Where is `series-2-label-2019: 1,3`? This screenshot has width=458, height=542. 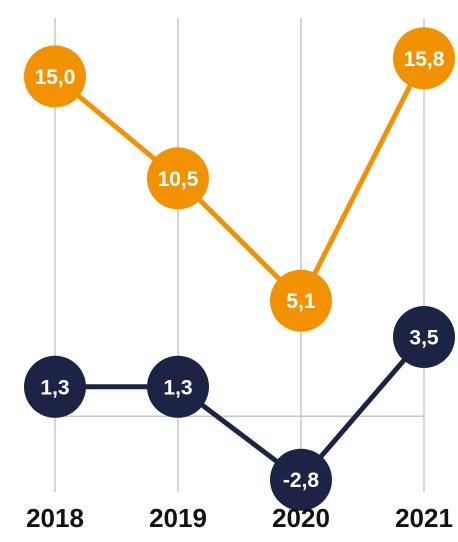 series-2-label-2019: 1,3 is located at coordinates (177, 387).